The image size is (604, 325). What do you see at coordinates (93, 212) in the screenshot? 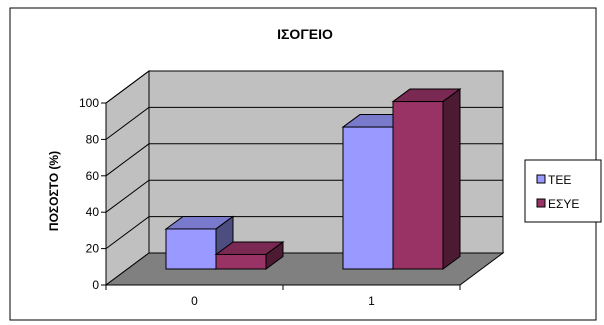
I see `y-tick-label: 40` at bounding box center [93, 212].